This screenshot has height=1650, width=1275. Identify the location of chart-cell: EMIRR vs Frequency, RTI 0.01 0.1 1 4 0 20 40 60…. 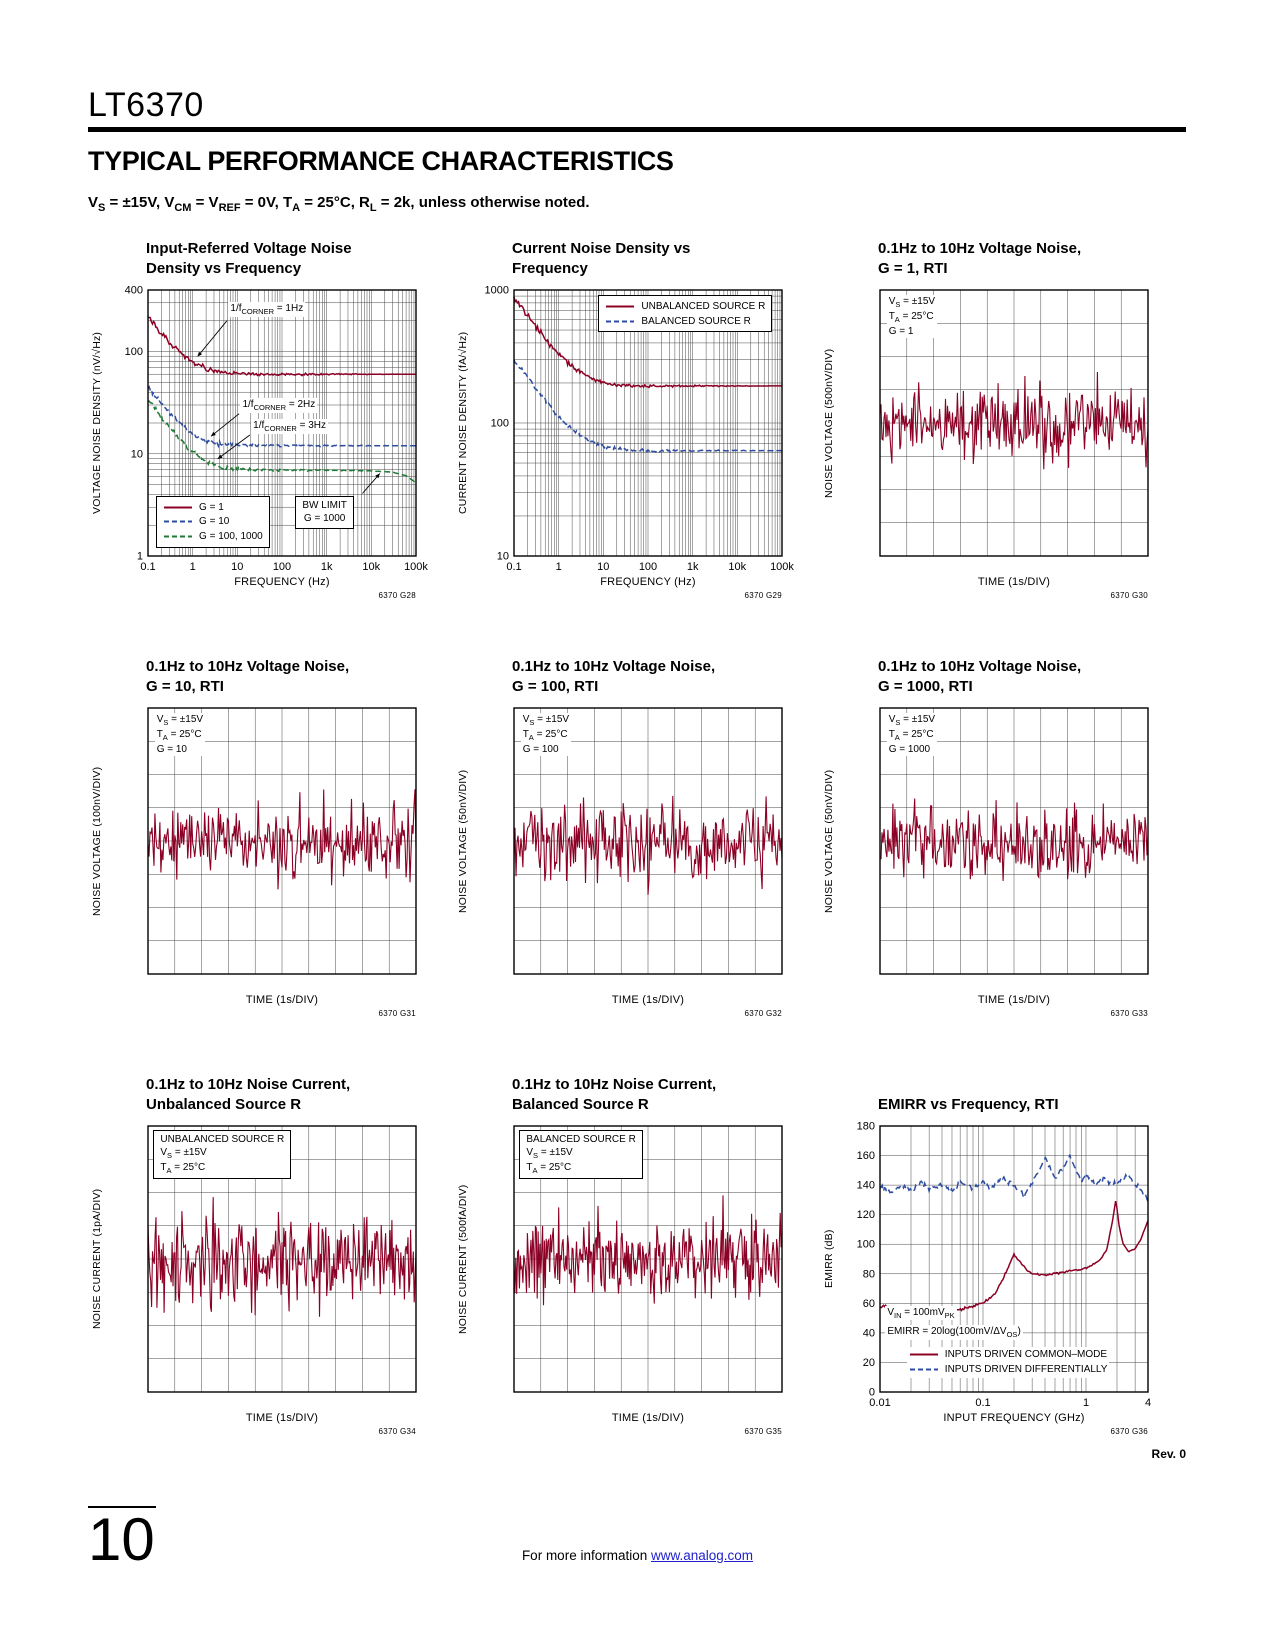
(1003, 1257).